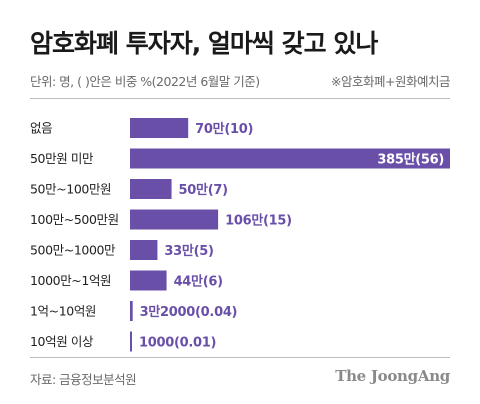 The width and height of the screenshot is (480, 404). What do you see at coordinates (188, 251) in the screenshot?
I see `value-label: 33만(5)` at bounding box center [188, 251].